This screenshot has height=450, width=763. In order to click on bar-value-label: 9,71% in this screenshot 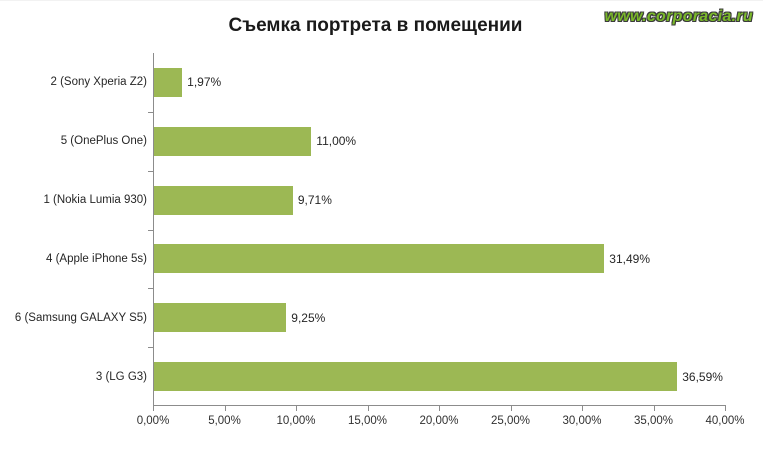, I will do `click(314, 200)`.